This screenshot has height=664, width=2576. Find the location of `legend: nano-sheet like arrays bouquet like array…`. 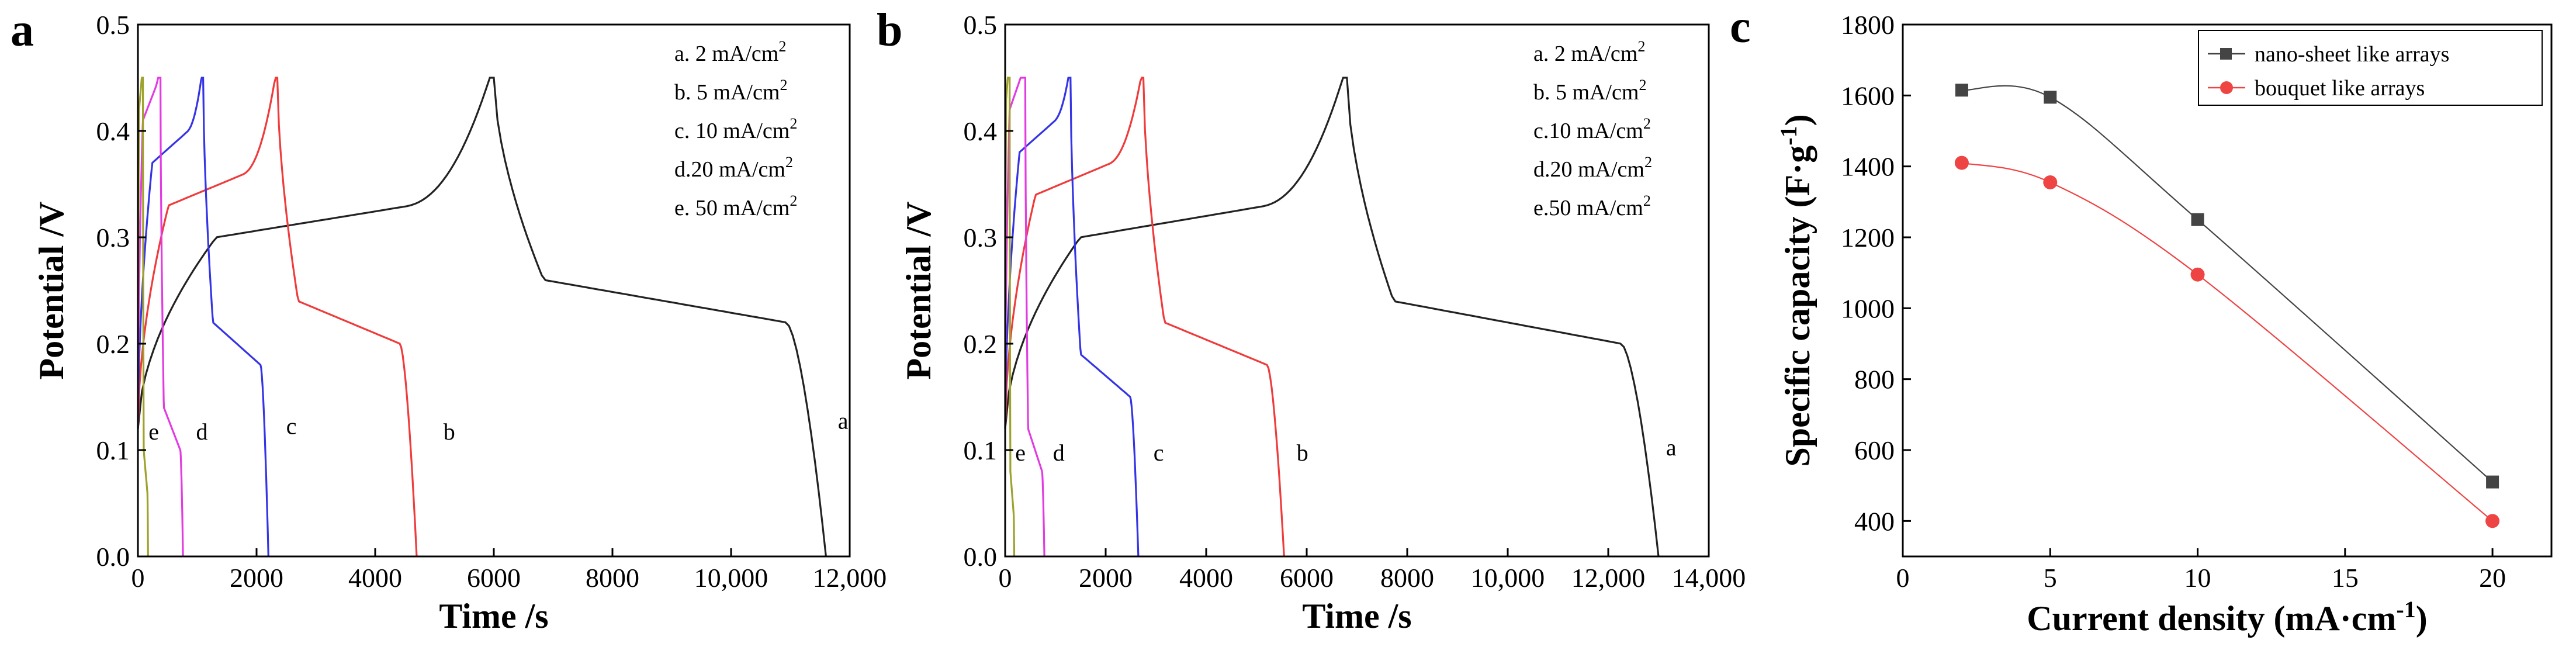

legend: nano-sheet like arrays bouquet like array… is located at coordinates (2370, 68).